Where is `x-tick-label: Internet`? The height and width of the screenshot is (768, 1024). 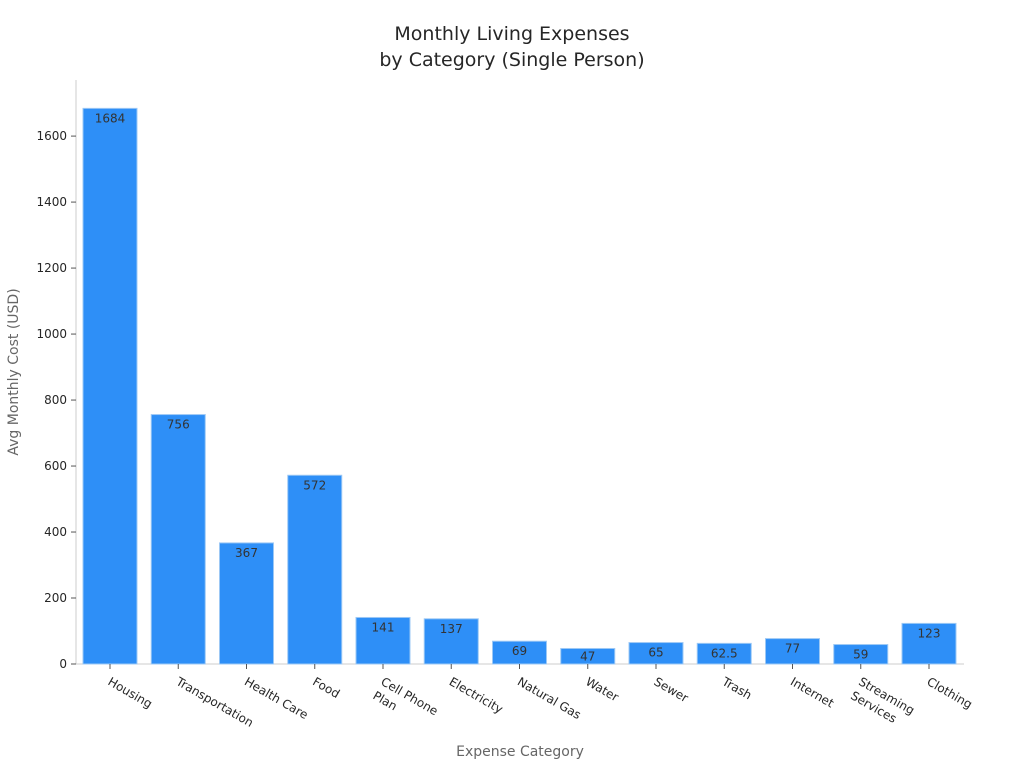
x-tick-label: Internet is located at coordinates (812, 692).